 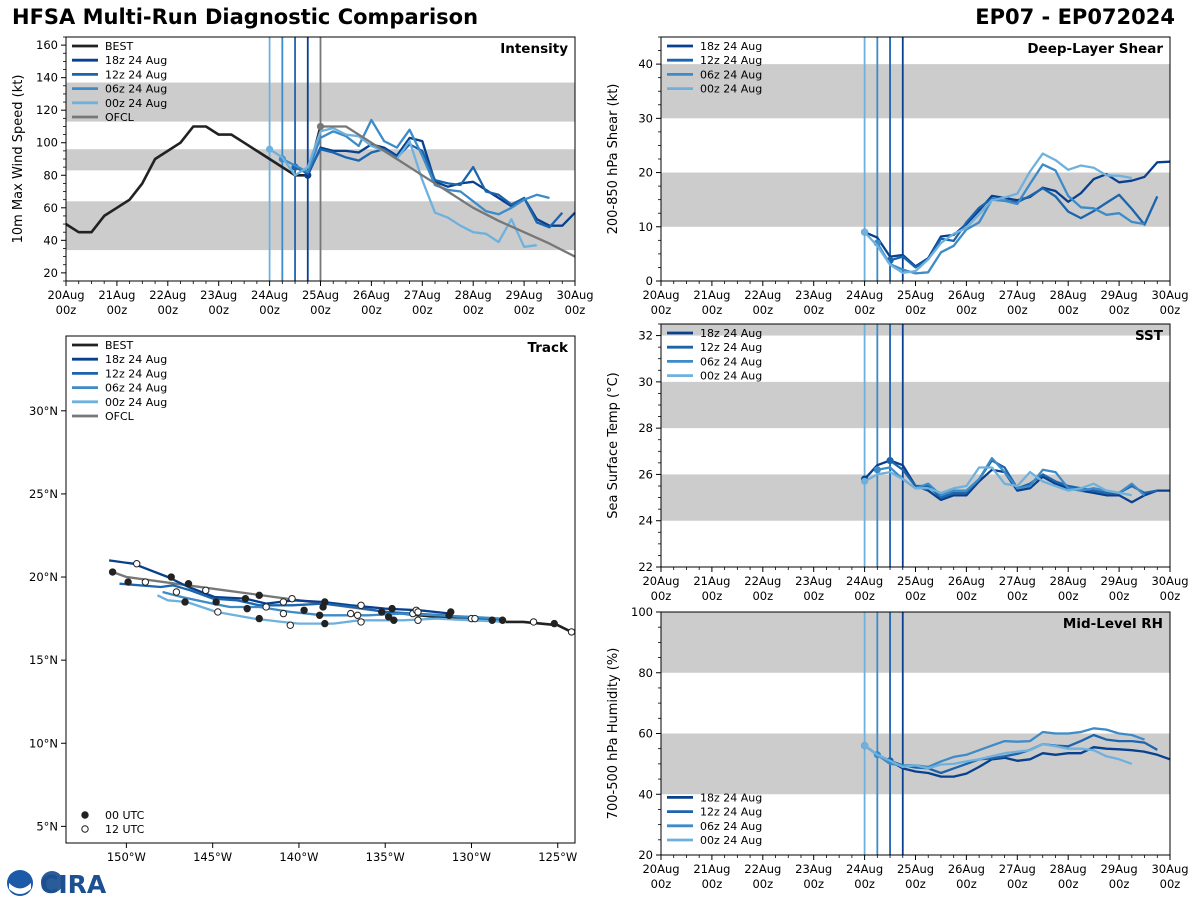 What do you see at coordinates (73, 884) in the screenshot?
I see `logo-text: CIRA` at bounding box center [73, 884].